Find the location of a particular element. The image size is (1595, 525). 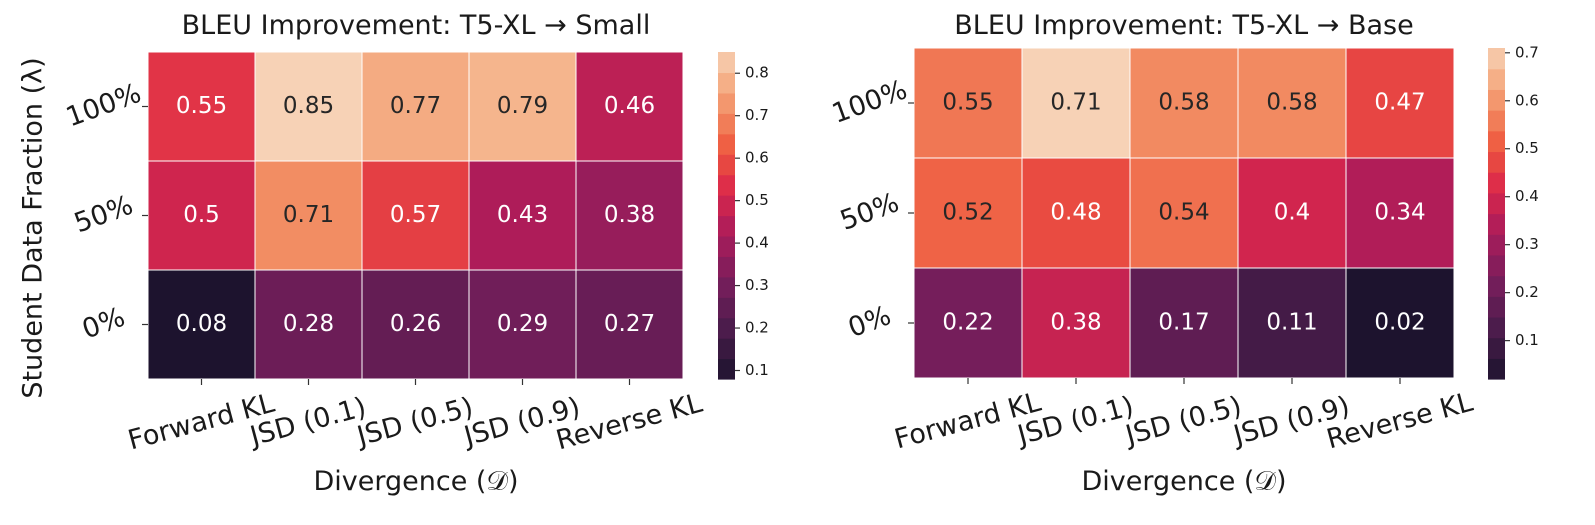

cell-value-label: 0.46 is located at coordinates (629, 106).